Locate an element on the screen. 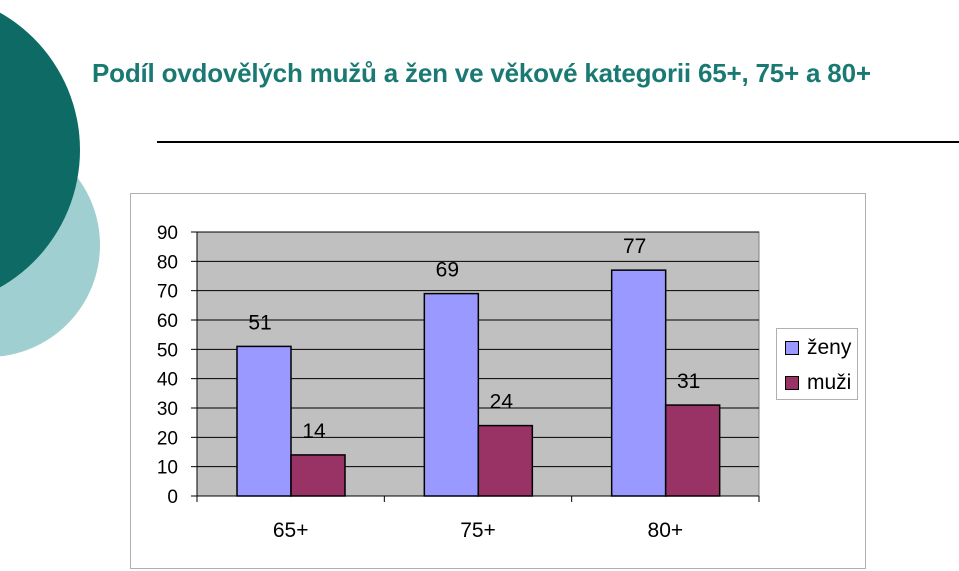 This screenshot has width=959, height=571. x-tick-label: 65+ is located at coordinates (291, 530).